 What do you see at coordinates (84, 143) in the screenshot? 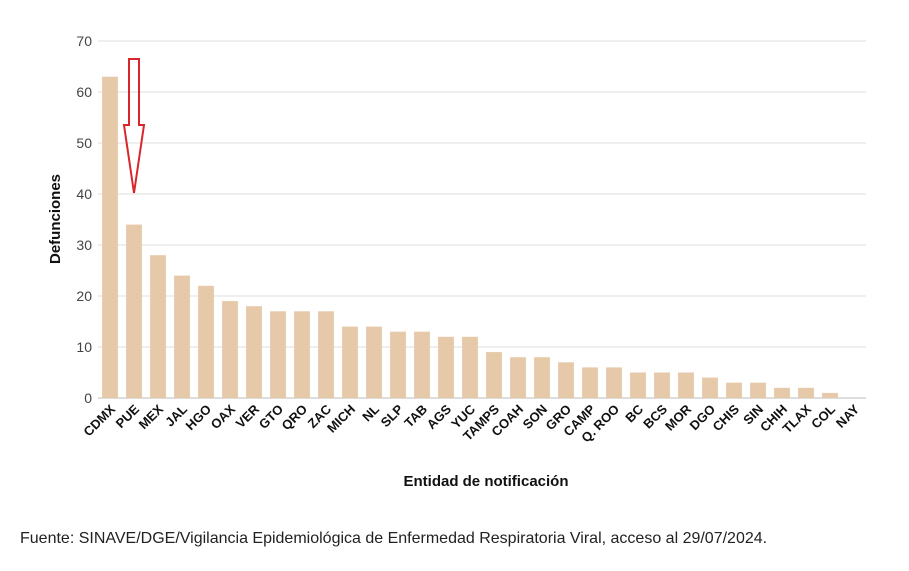
I see `y-tick-label: 50` at bounding box center [84, 143].